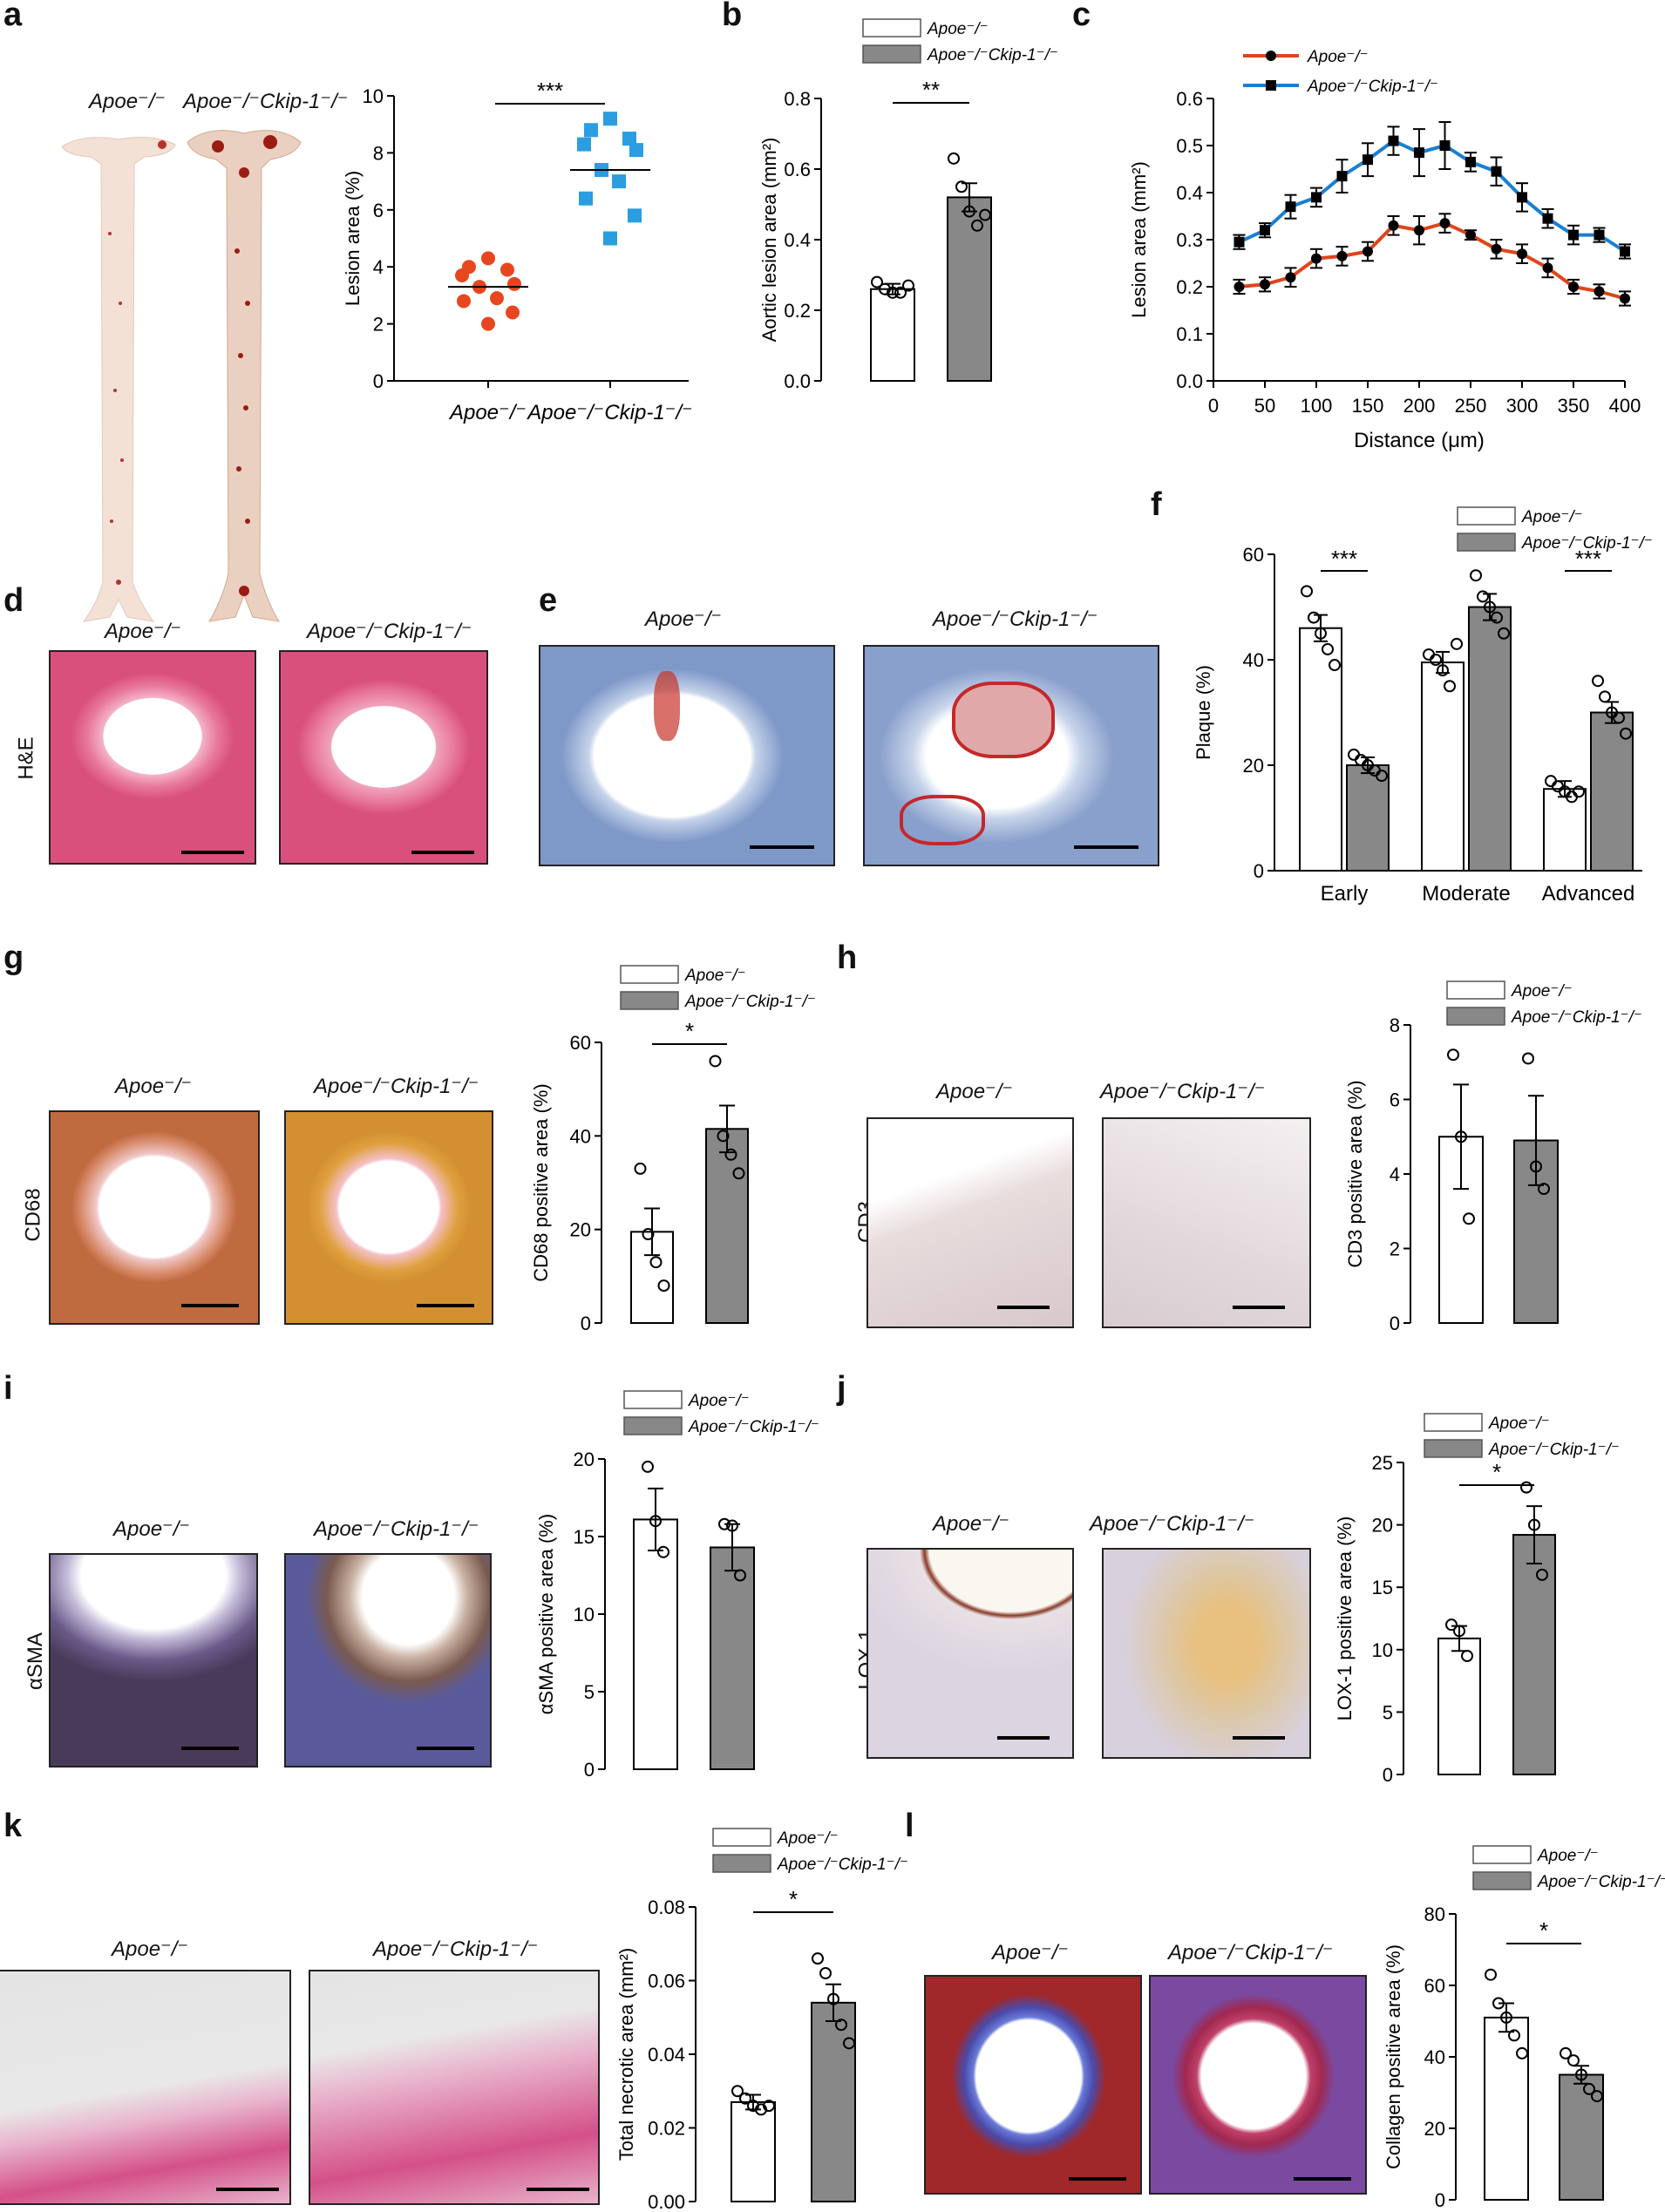 This screenshot has width=1665, height=2212. What do you see at coordinates (1471, 406) in the screenshot?
I see `x-tick-label: 250` at bounding box center [1471, 406].